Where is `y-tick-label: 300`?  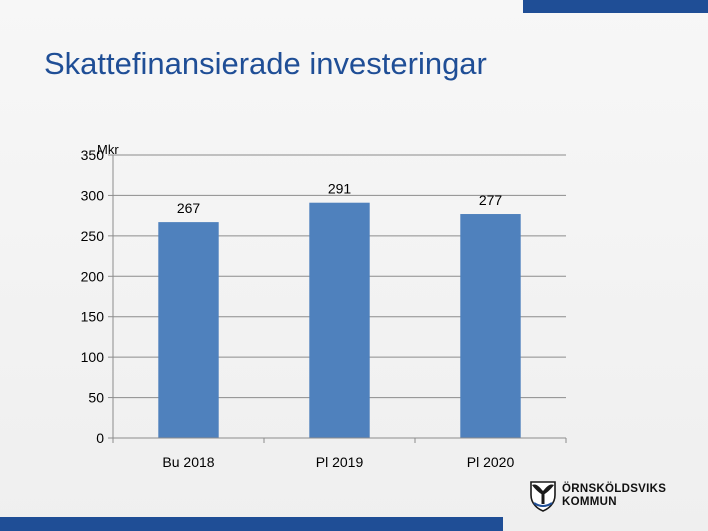
y-tick-label: 300 is located at coordinates (93, 195).